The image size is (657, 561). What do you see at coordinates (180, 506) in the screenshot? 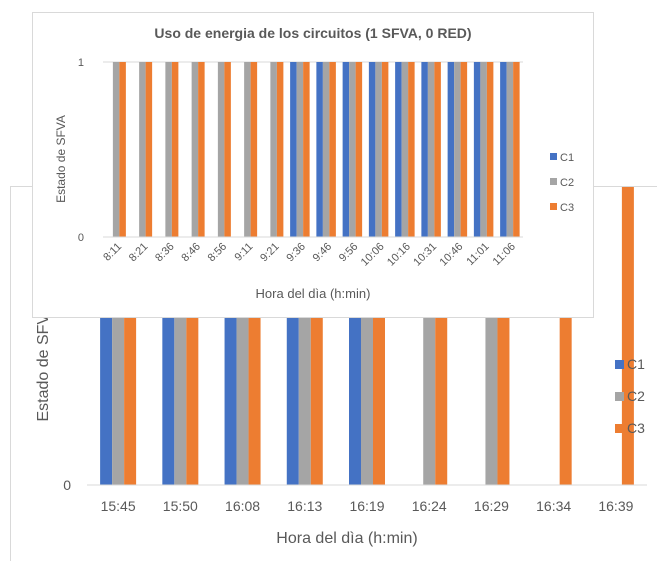
I see `x-tick-label: 15:50` at bounding box center [180, 506].